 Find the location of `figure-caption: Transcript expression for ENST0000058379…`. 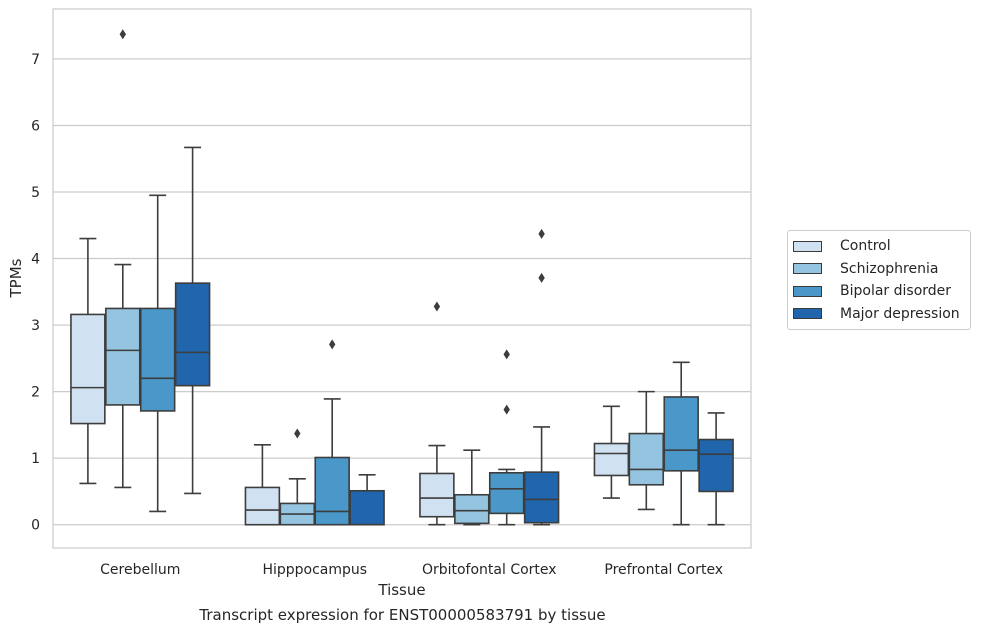

figure-caption: Transcript expression for ENST0000058379… is located at coordinates (402, 615).